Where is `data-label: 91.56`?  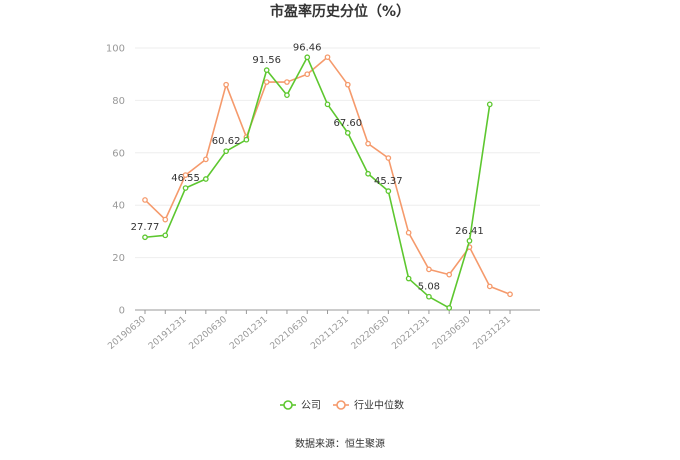 data-label: 91.56 is located at coordinates (266, 60).